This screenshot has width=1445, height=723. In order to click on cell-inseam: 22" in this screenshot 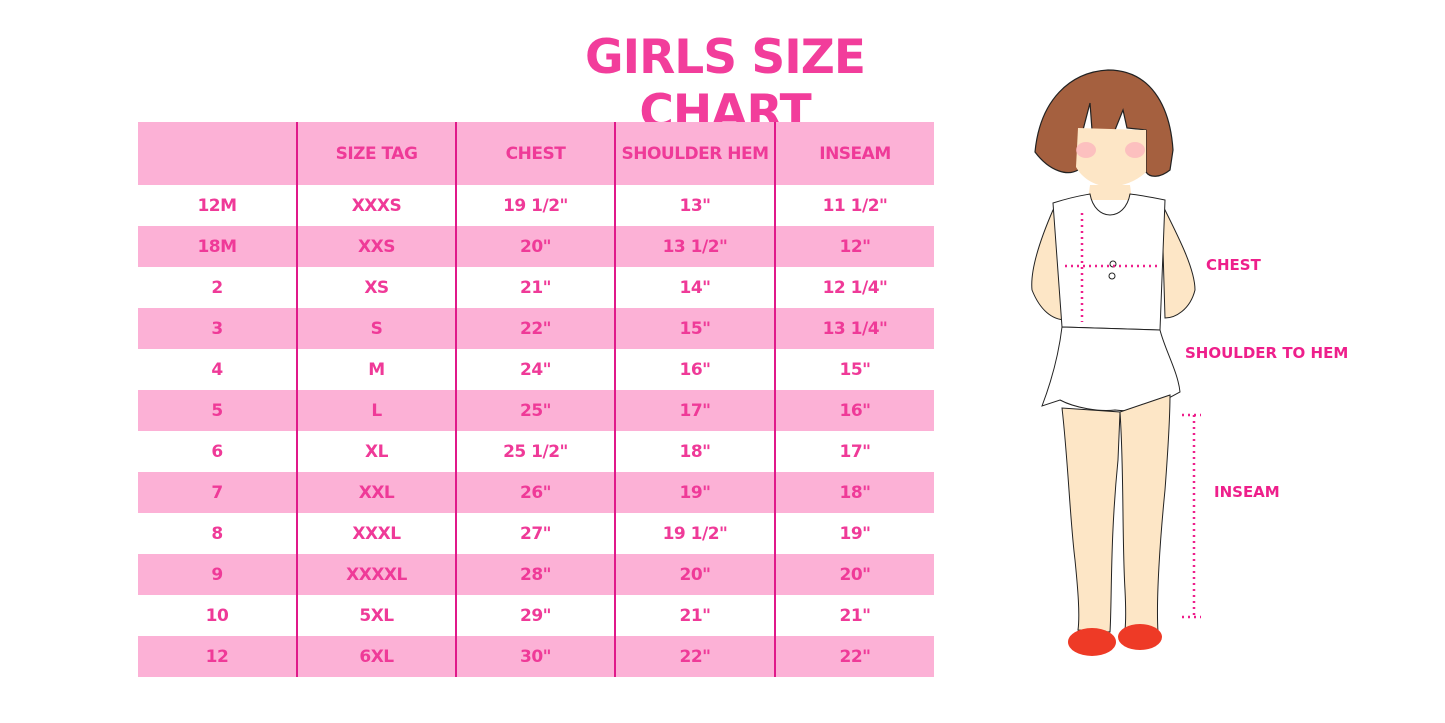, I will do `click(854, 656)`.